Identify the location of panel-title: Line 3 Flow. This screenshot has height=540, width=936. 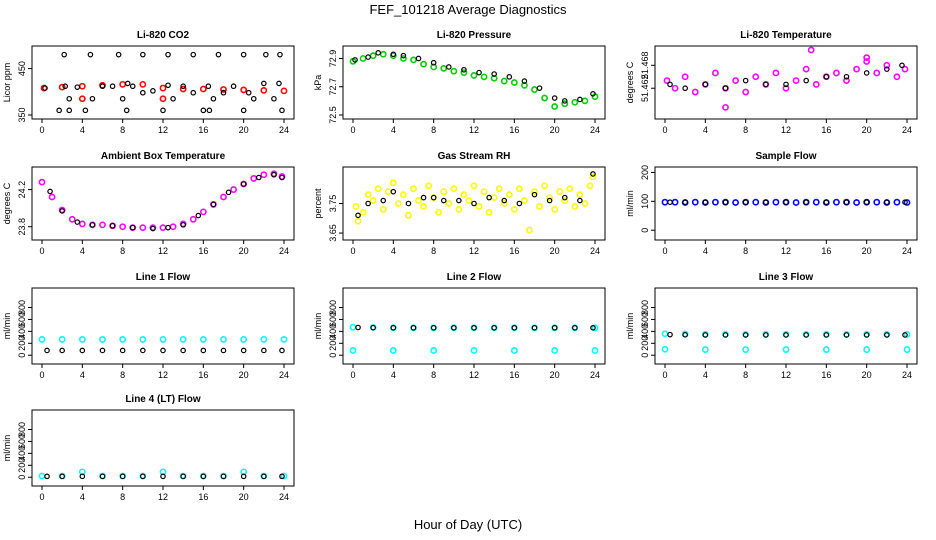
(786, 277).